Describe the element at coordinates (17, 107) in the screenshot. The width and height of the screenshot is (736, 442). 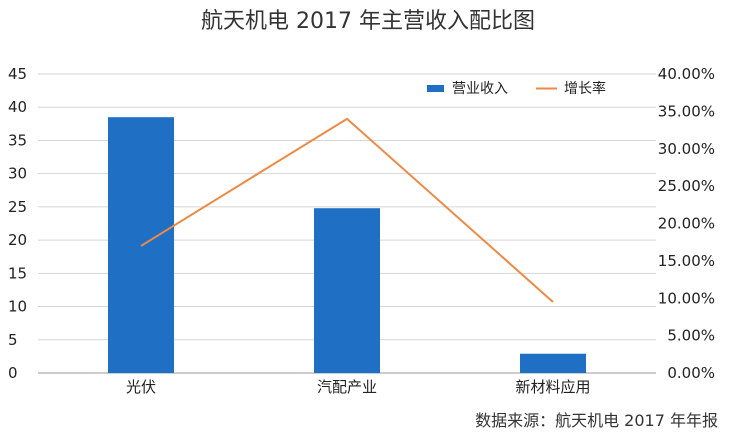
I see `left-tick-label: 40` at that location.